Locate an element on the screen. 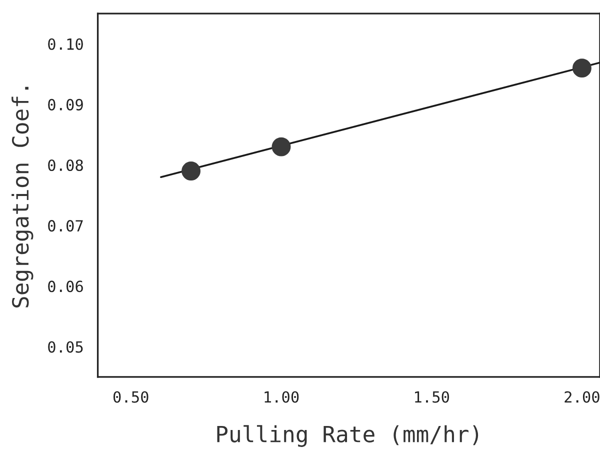  x-tick-label: 0.50 is located at coordinates (130, 397).